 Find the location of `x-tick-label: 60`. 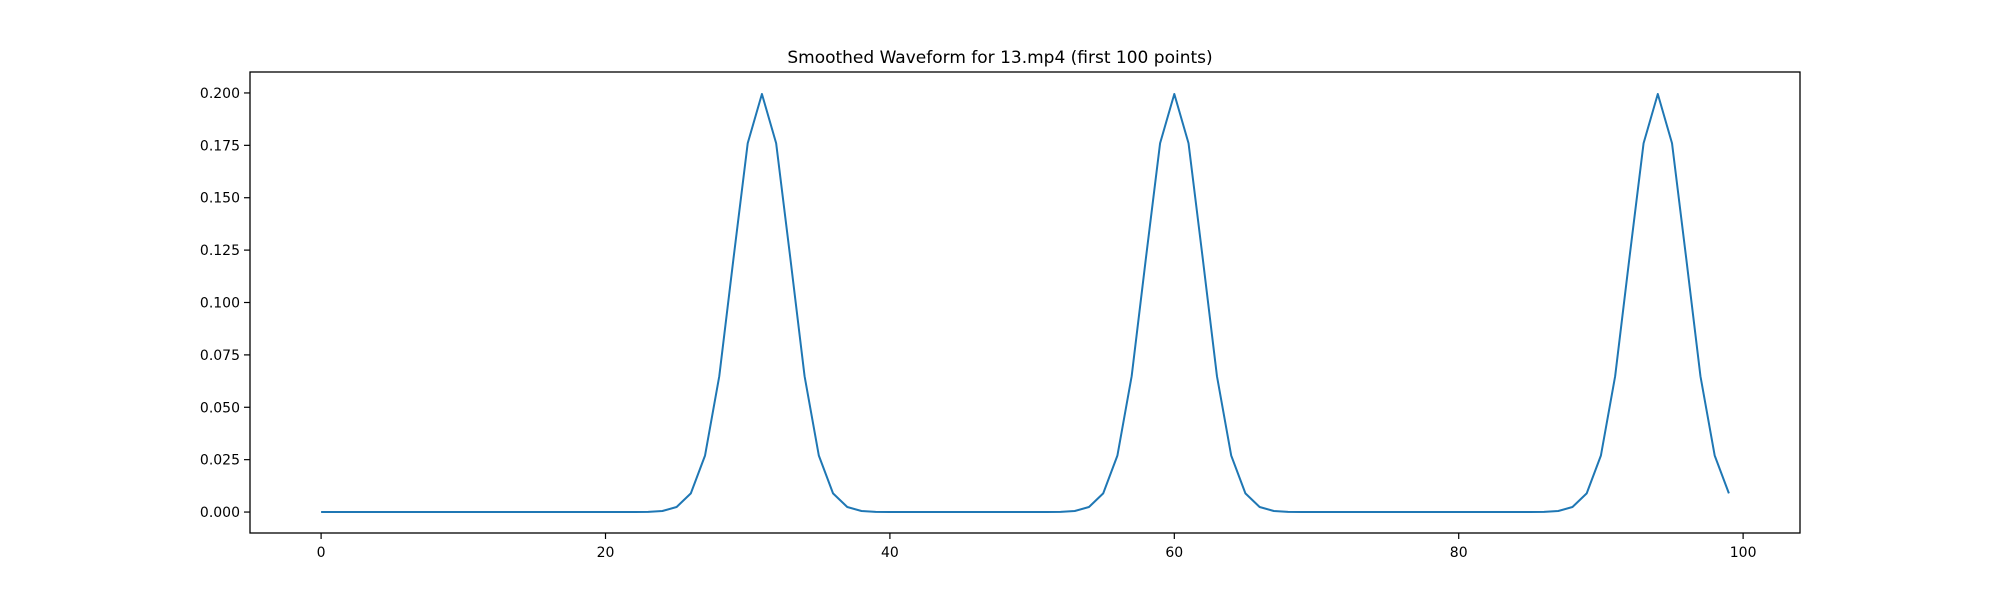

x-tick-label: 60 is located at coordinates (1174, 553).